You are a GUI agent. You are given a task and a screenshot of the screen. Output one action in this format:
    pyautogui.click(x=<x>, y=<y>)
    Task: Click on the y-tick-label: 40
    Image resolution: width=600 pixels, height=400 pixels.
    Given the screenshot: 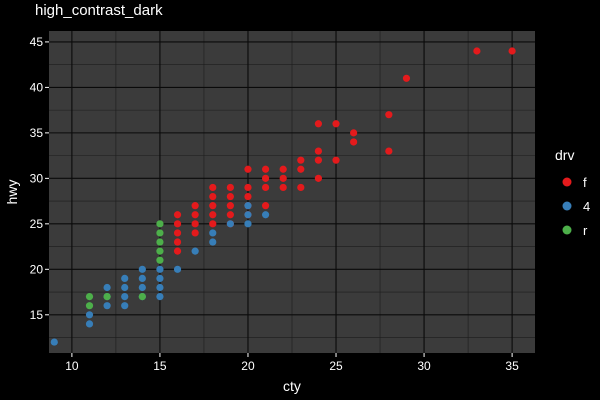 What is the action you would take?
    pyautogui.click(x=37, y=87)
    